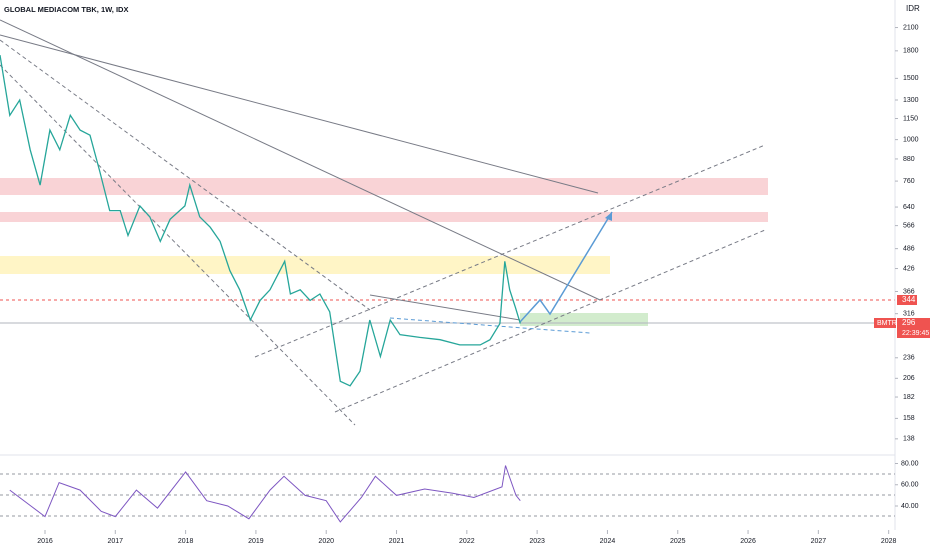  I want to click on currency: IDR, so click(913, 8).